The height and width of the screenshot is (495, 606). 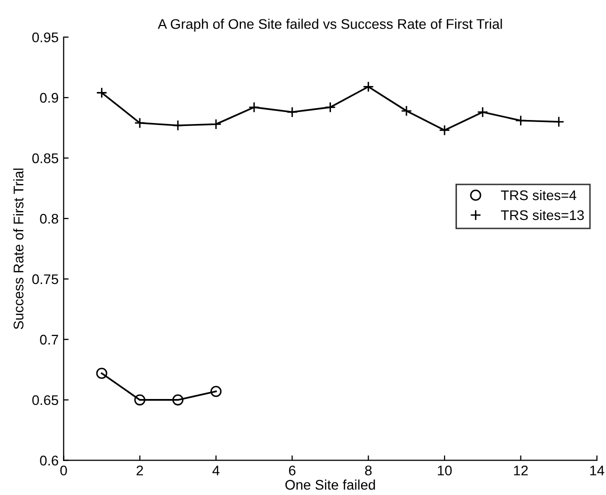 What do you see at coordinates (49, 339) in the screenshot?
I see `y-tick-label: 0.7` at bounding box center [49, 339].